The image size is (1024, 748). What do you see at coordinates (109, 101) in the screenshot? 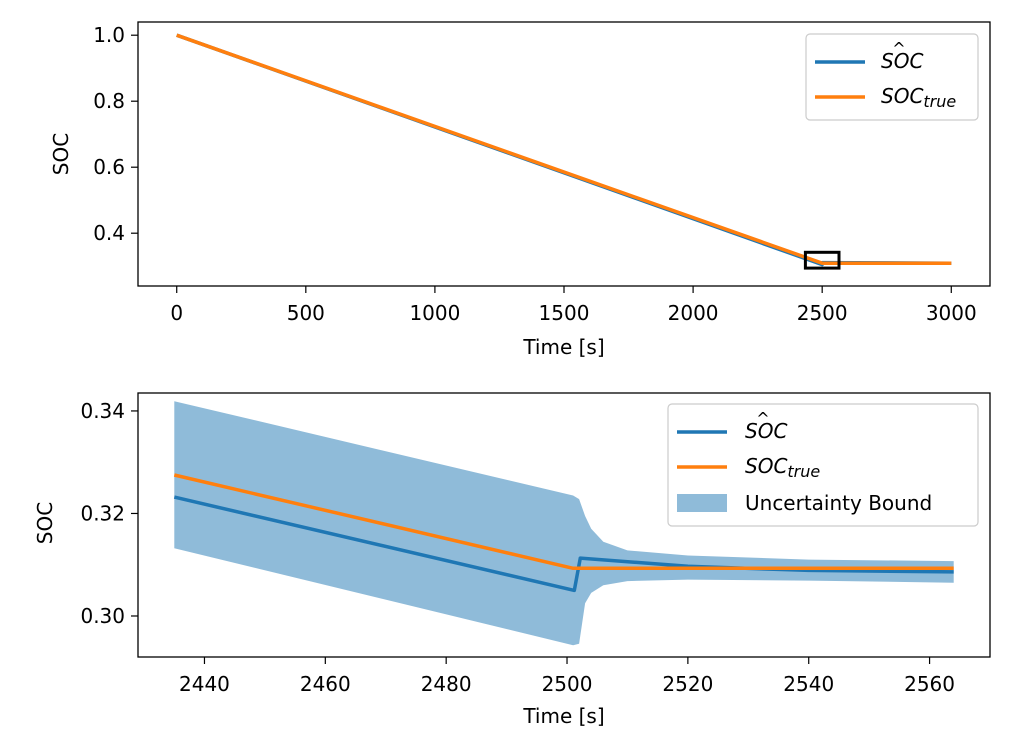
I see `y-tick-label: 0.8` at bounding box center [109, 101].